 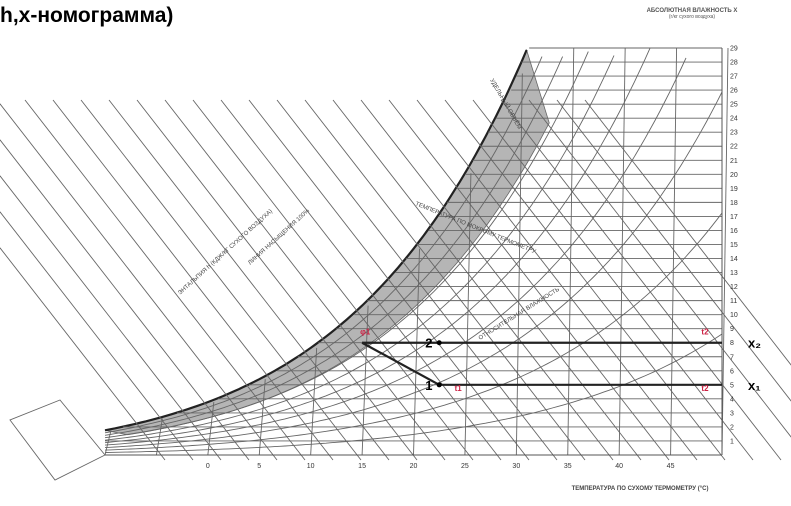 What do you see at coordinates (732, 329) in the screenshot?
I see `y-tick-label: 9` at bounding box center [732, 329].